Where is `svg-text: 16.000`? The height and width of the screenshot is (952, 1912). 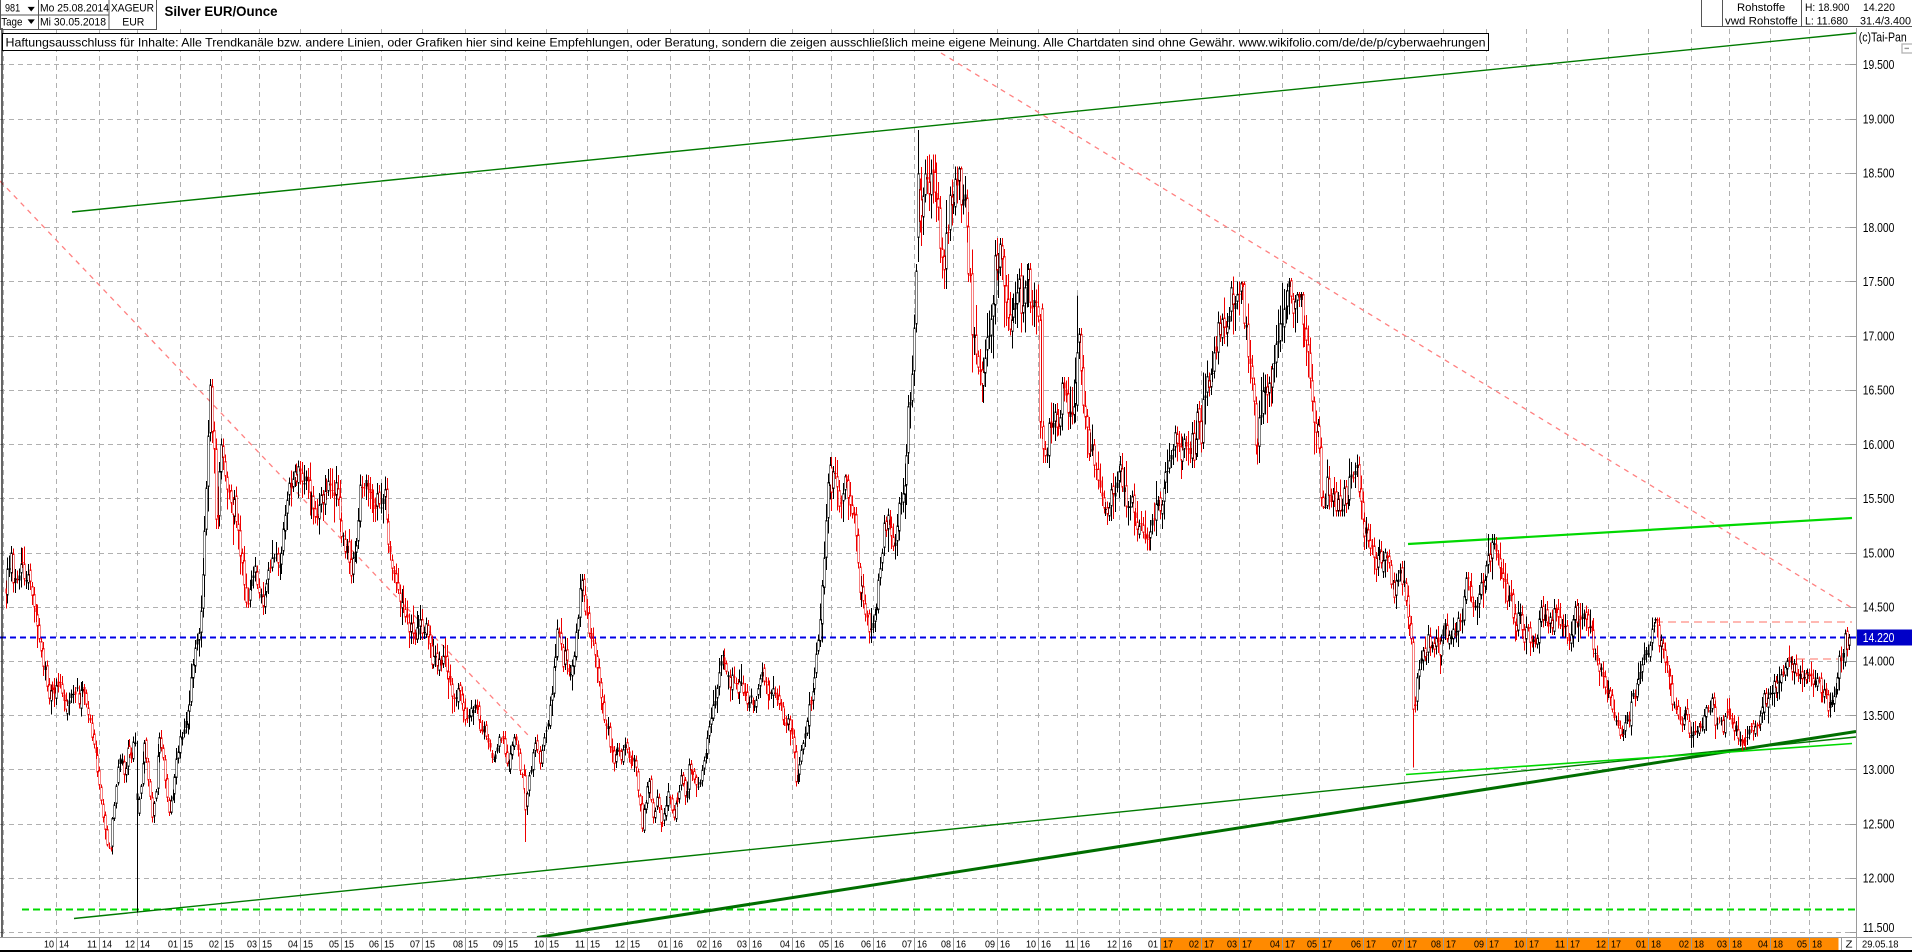 svg-text: 16.000 is located at coordinates (1879, 444).